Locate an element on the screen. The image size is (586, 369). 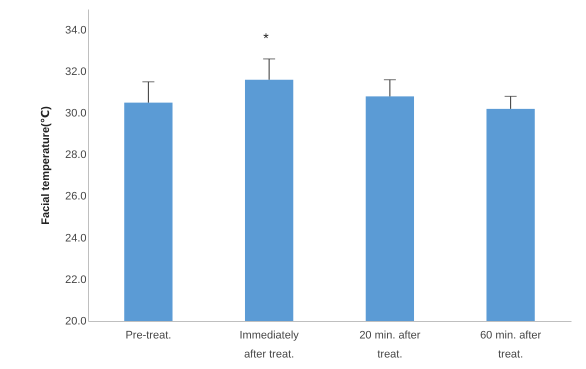
y-tick-label: 24.0 is located at coordinates (75, 238).